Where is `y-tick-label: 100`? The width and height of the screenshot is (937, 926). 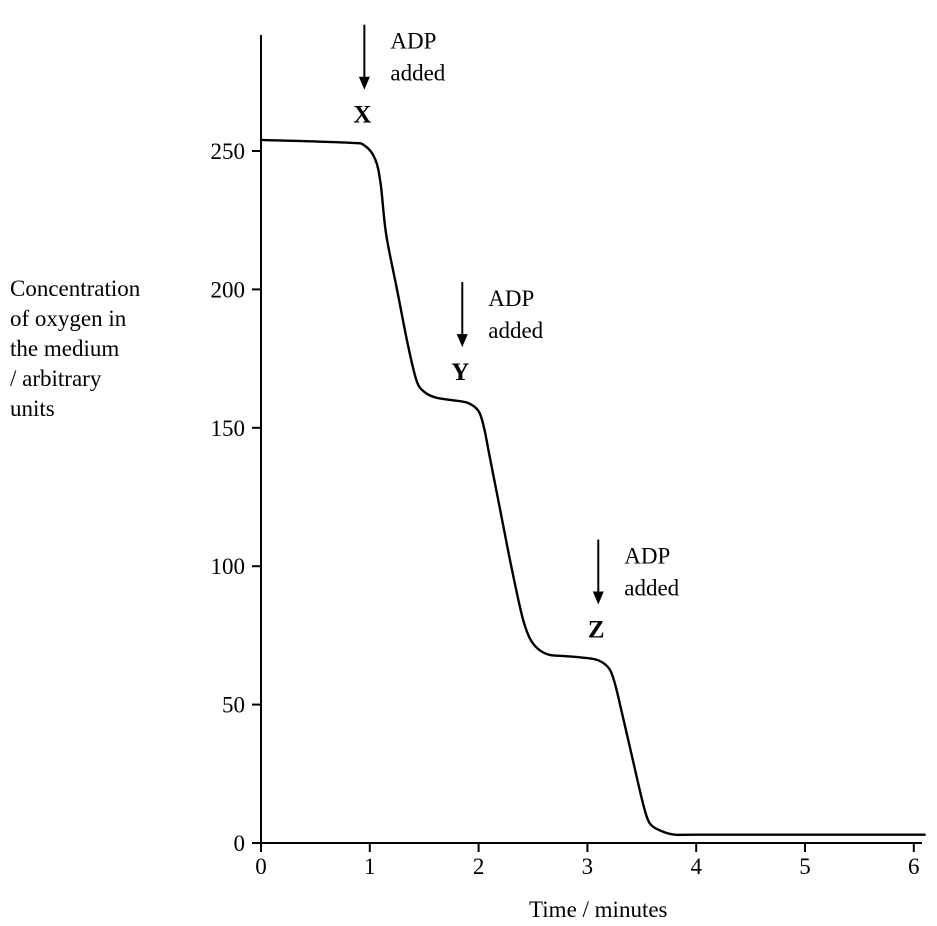
y-tick-label: 100 is located at coordinates (228, 566).